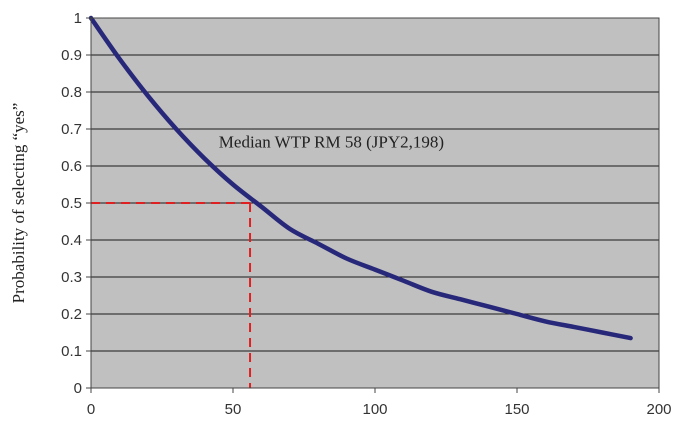  What do you see at coordinates (516, 409) in the screenshot?
I see `x-tick-label-3: 150` at bounding box center [516, 409].